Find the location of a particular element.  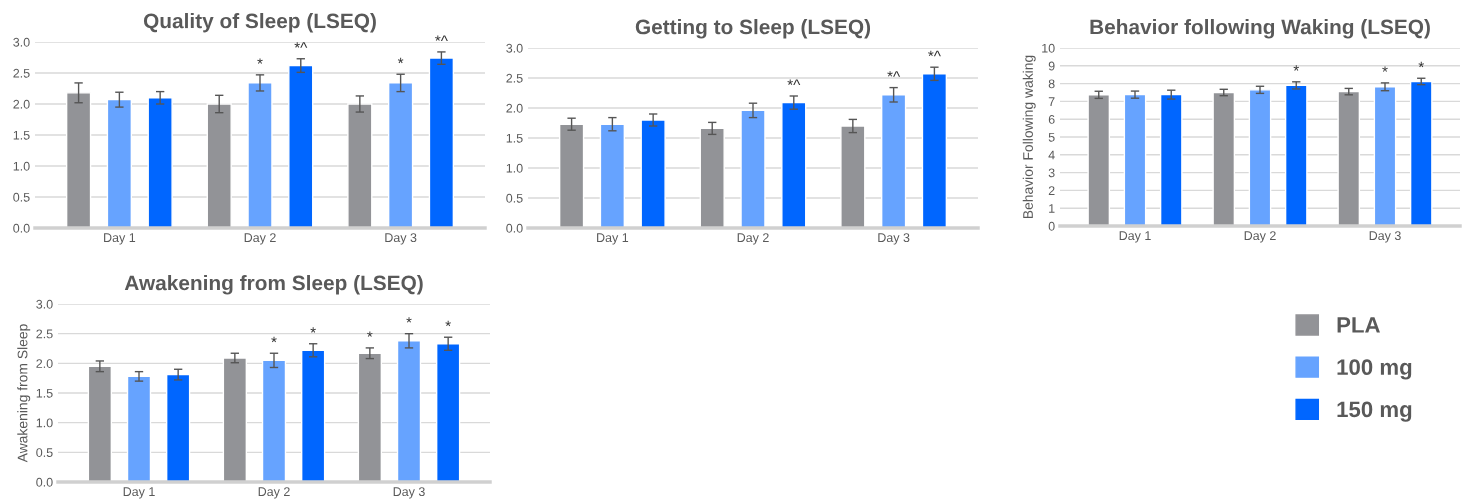

y-tick-label: 5 is located at coordinates (1051, 137).